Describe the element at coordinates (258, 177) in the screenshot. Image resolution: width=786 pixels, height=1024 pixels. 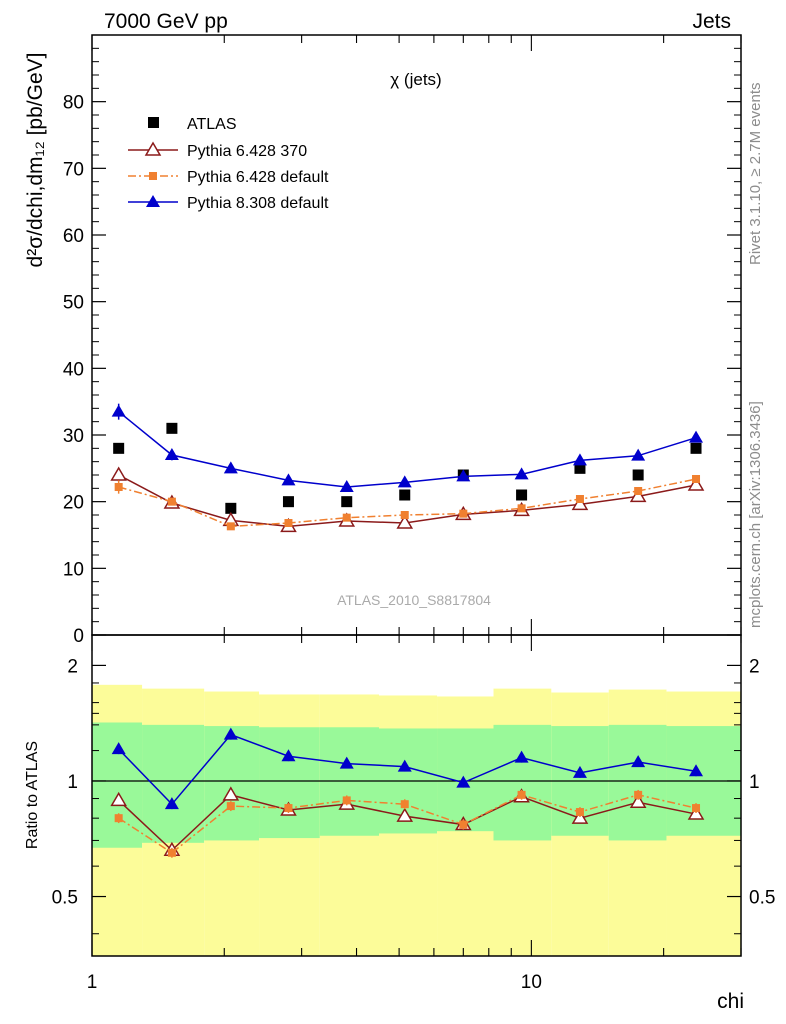
I see `legend-p6-default-label: Pythia 6.428 default` at that location.